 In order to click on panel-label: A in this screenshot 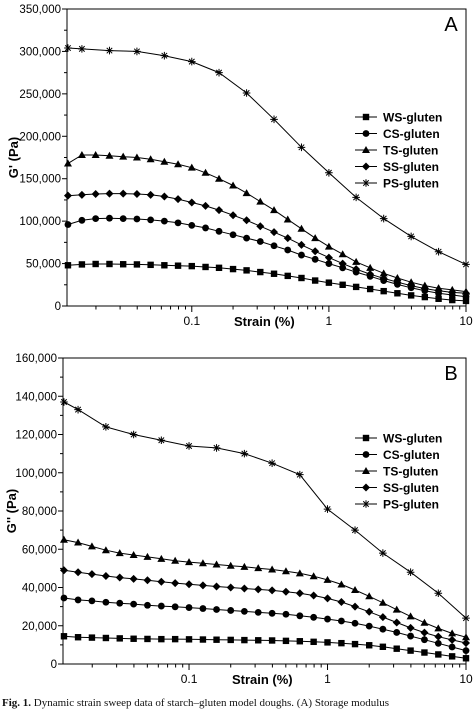, I will do `click(451, 25)`.